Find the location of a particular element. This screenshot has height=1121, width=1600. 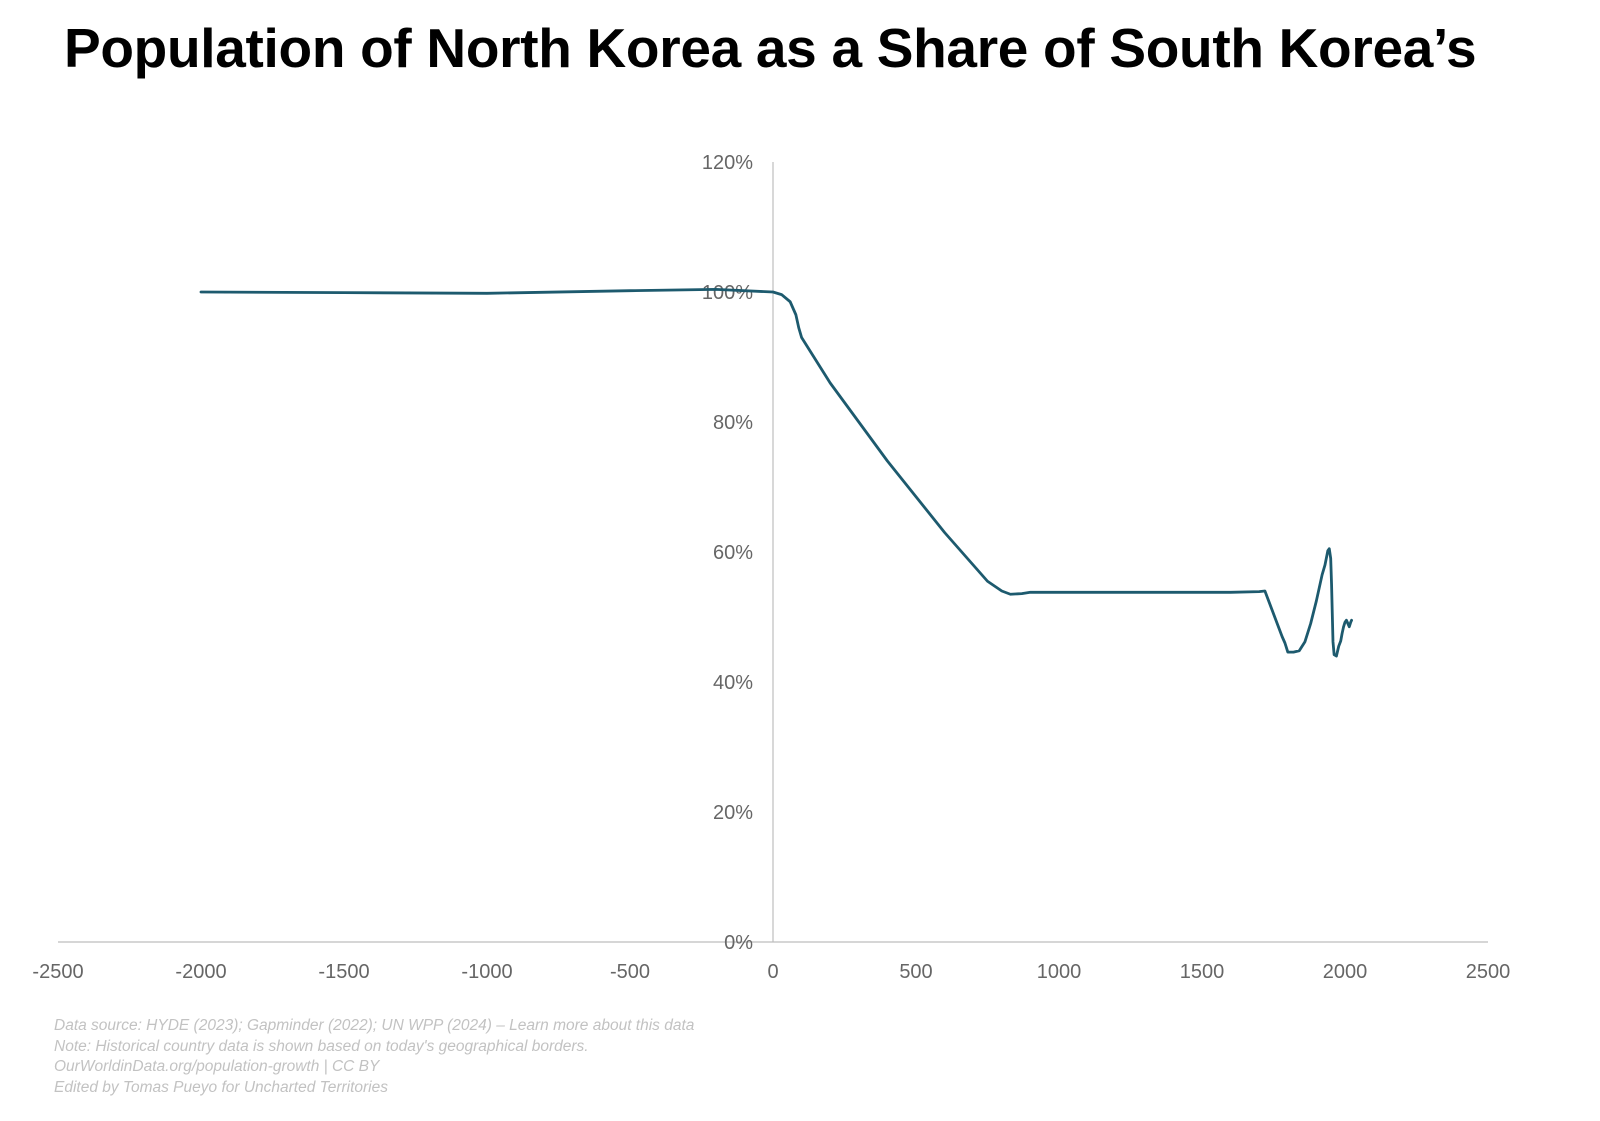

y-tick-label: 60% is located at coordinates (733, 553).